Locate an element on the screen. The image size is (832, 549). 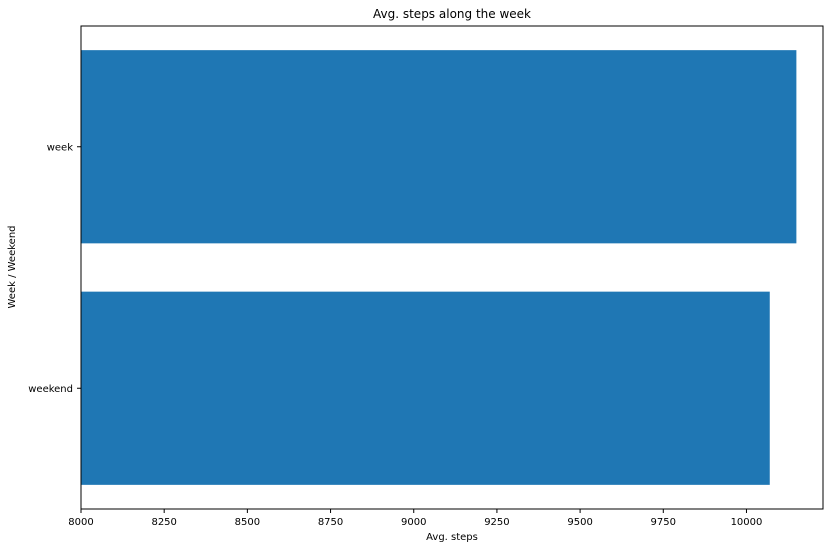
x-tick-label: 9000 is located at coordinates (413, 522).